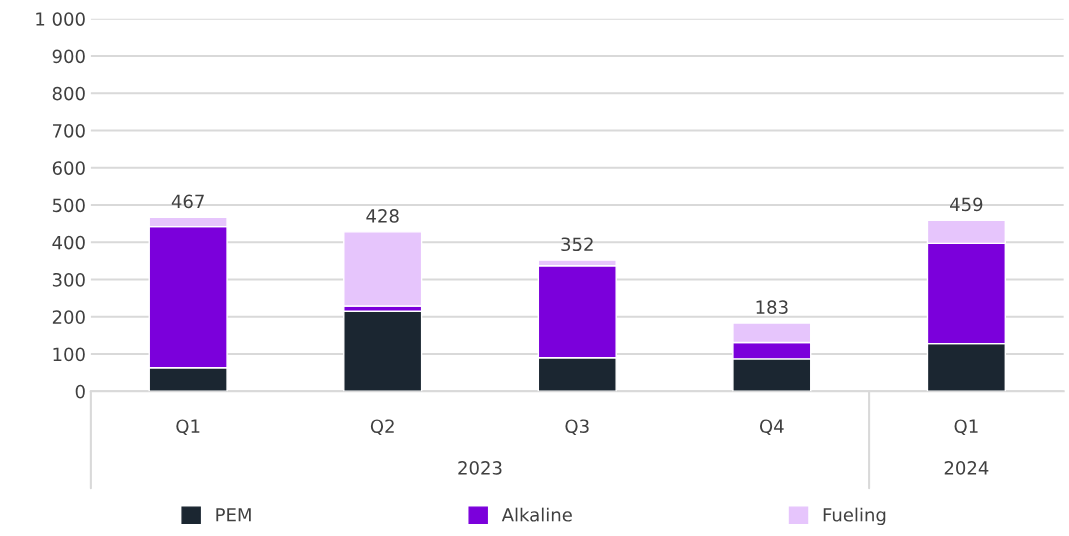 The height and width of the screenshot is (536, 1069). What do you see at coordinates (577, 244) in the screenshot?
I see `total-label: 352` at bounding box center [577, 244].